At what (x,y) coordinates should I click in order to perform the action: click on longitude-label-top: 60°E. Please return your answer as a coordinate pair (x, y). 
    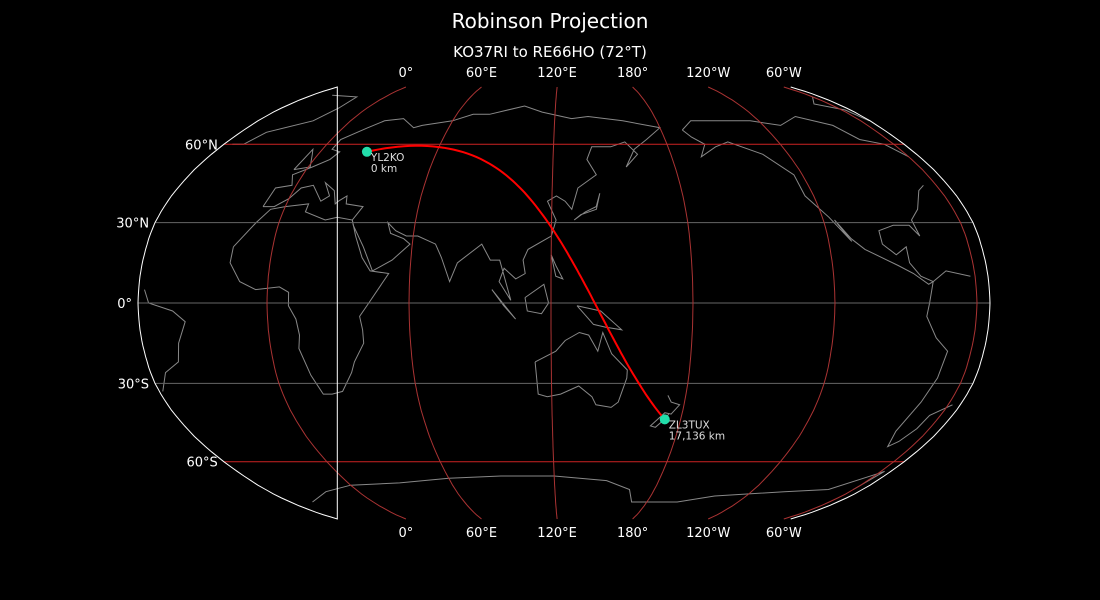
    Looking at the image, I should click on (481, 73).